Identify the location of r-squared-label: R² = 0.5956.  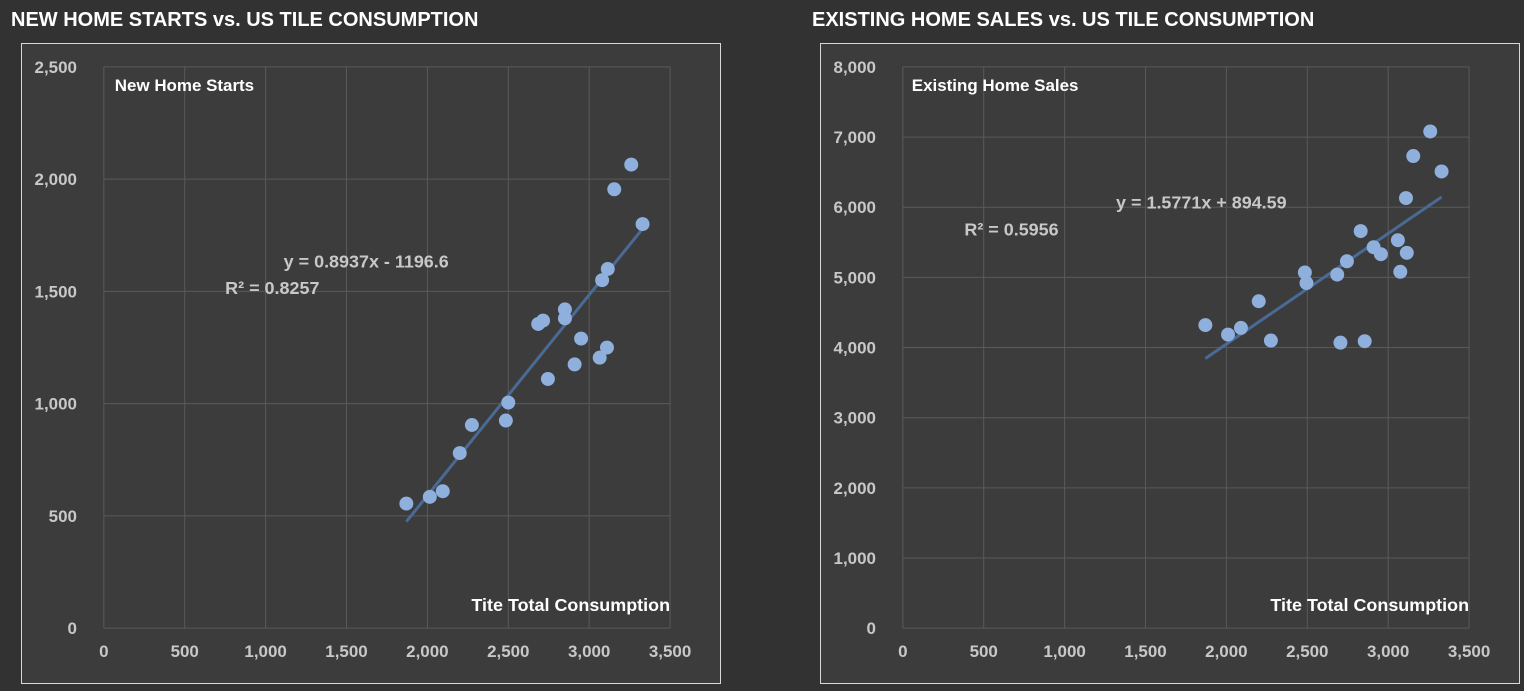
(1011, 229).